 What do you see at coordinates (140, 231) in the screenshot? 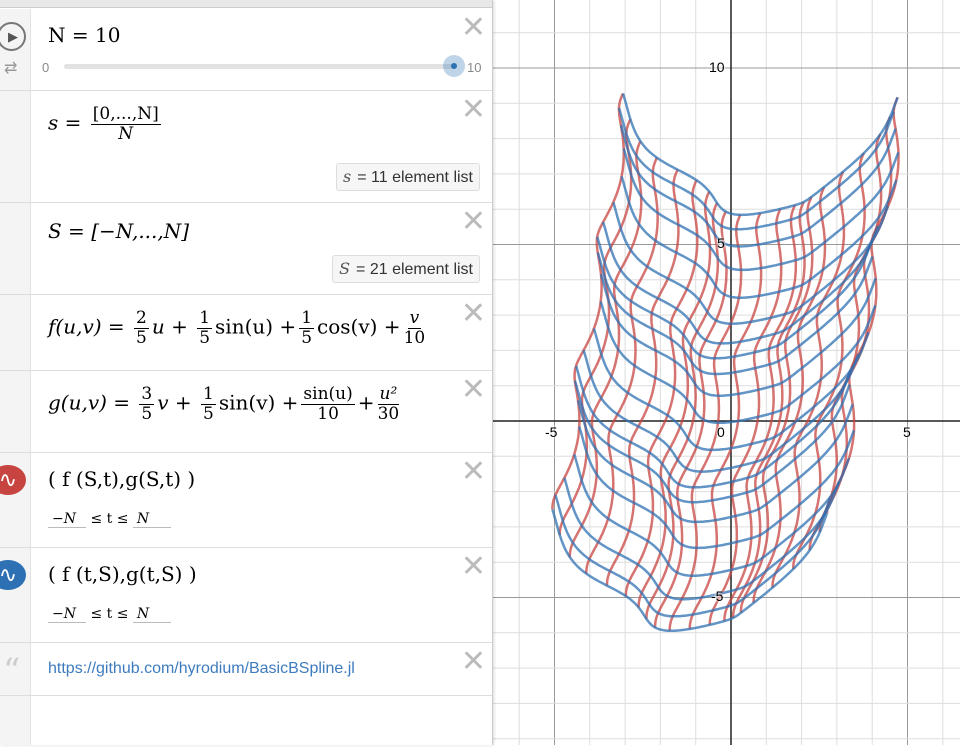
I see `rhs: [−N,...,N]` at bounding box center [140, 231].